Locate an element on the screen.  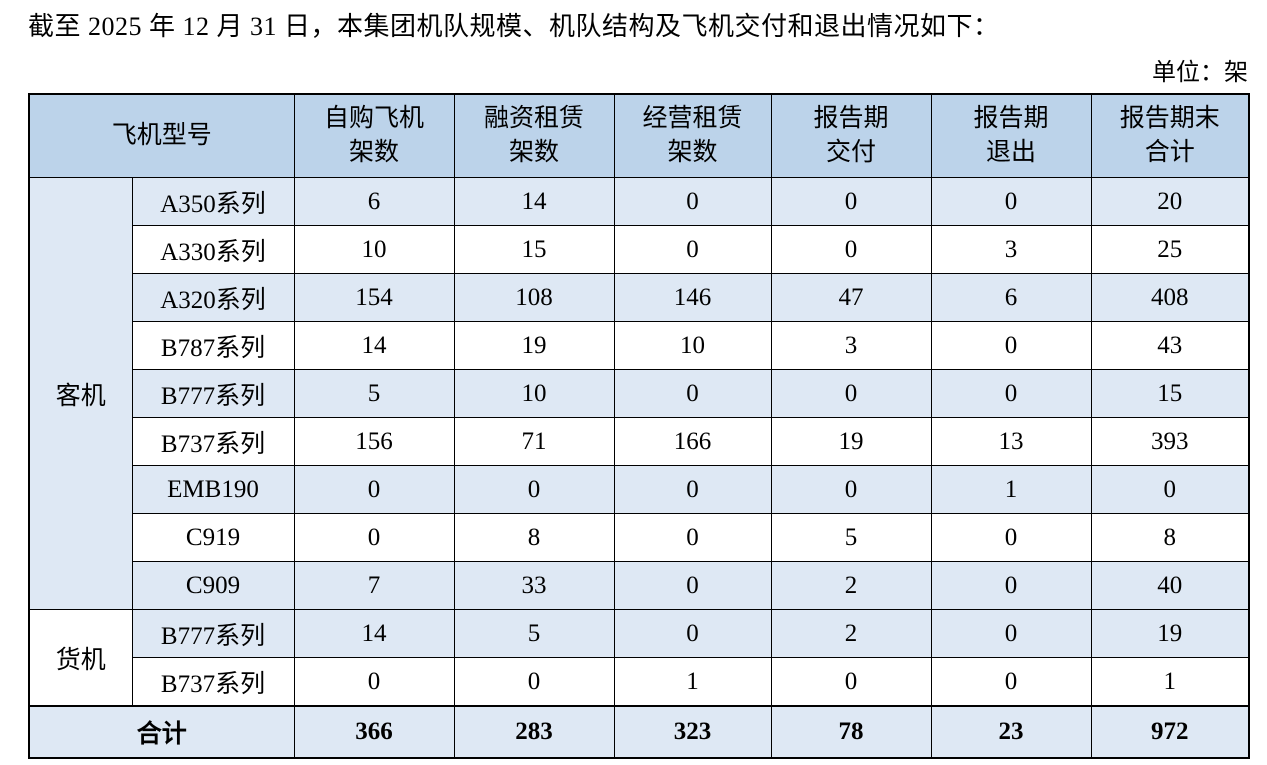
total-value-cell: 283 is located at coordinates (534, 731).